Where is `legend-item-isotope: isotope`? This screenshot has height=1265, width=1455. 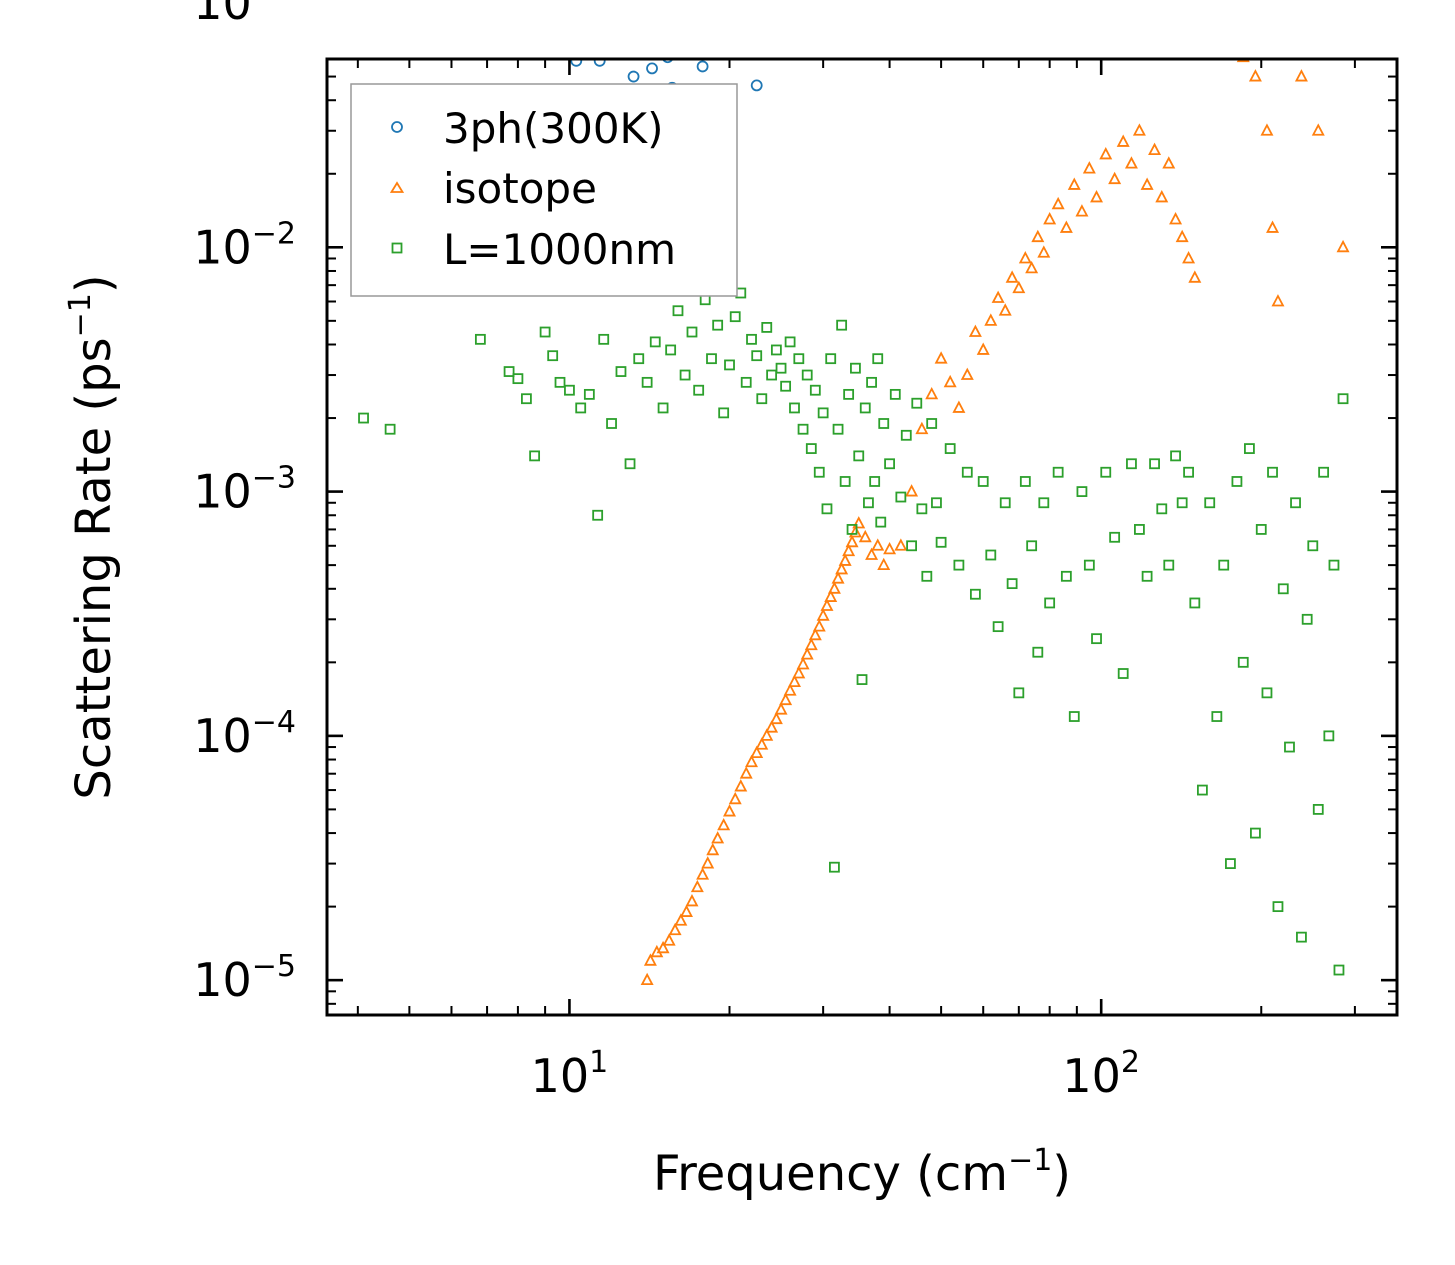 legend-item-isotope: isotope is located at coordinates (493, 188).